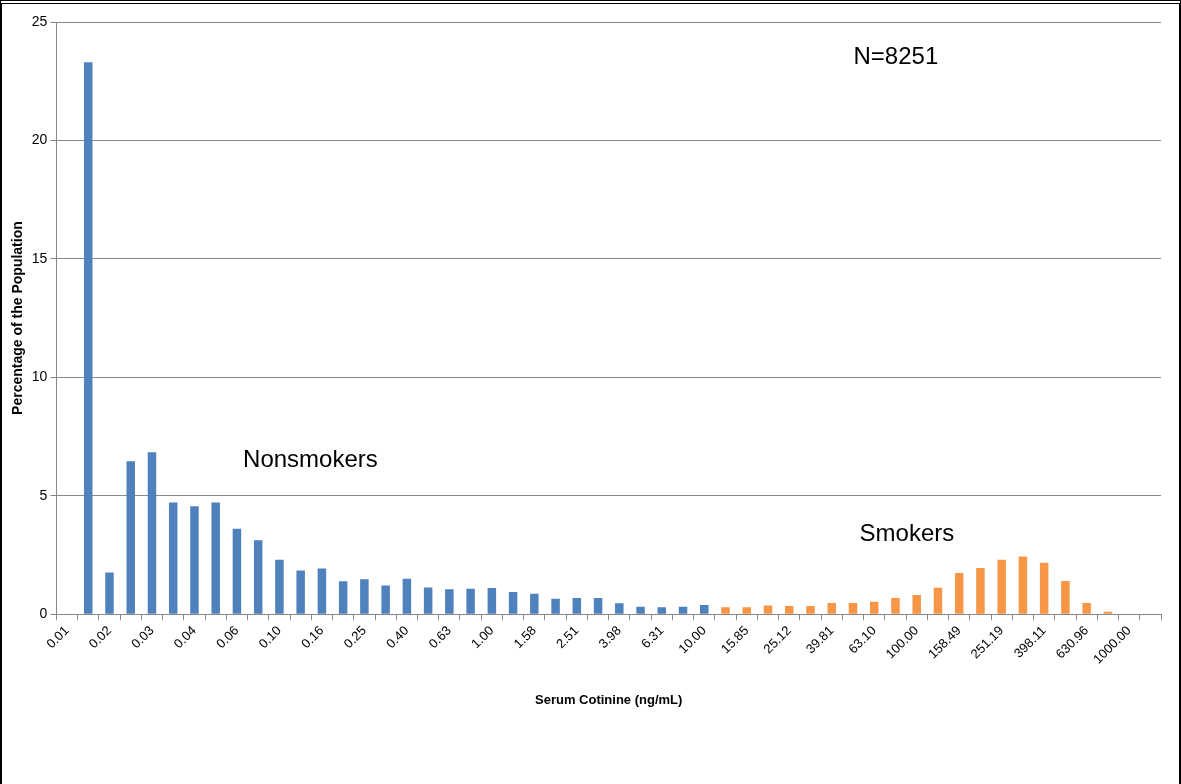 This screenshot has height=784, width=1181. Describe the element at coordinates (39, 139) in the screenshot. I see `y-tick-label: 20` at that location.